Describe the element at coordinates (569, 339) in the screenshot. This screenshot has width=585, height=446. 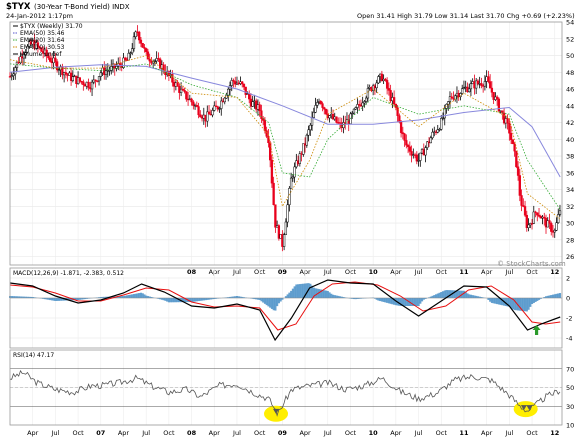
I see `macd-tick-label: -4` at that location.